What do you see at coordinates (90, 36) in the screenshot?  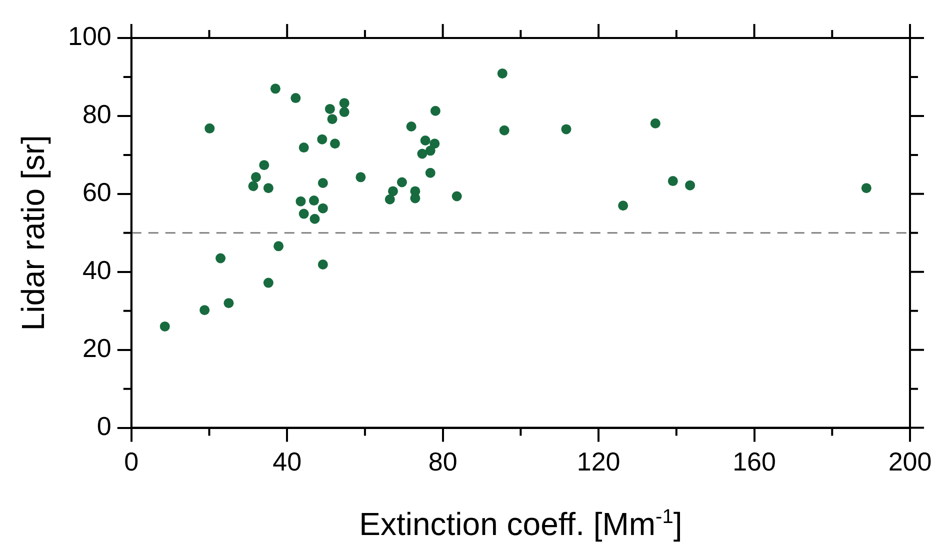 I see `y-tick-label: 100` at bounding box center [90, 36].